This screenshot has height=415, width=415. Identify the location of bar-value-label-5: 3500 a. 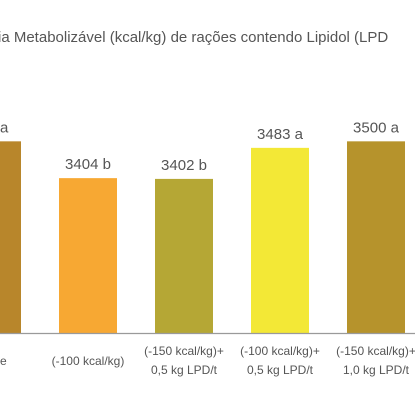
(376, 127).